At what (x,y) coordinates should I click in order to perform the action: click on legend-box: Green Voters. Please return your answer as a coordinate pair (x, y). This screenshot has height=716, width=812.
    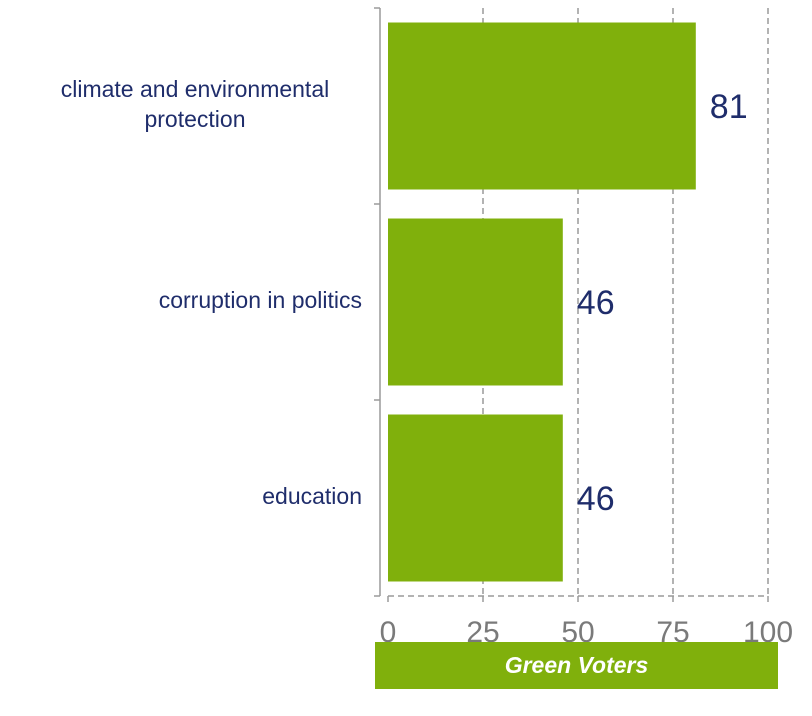
    Looking at the image, I should click on (576, 665).